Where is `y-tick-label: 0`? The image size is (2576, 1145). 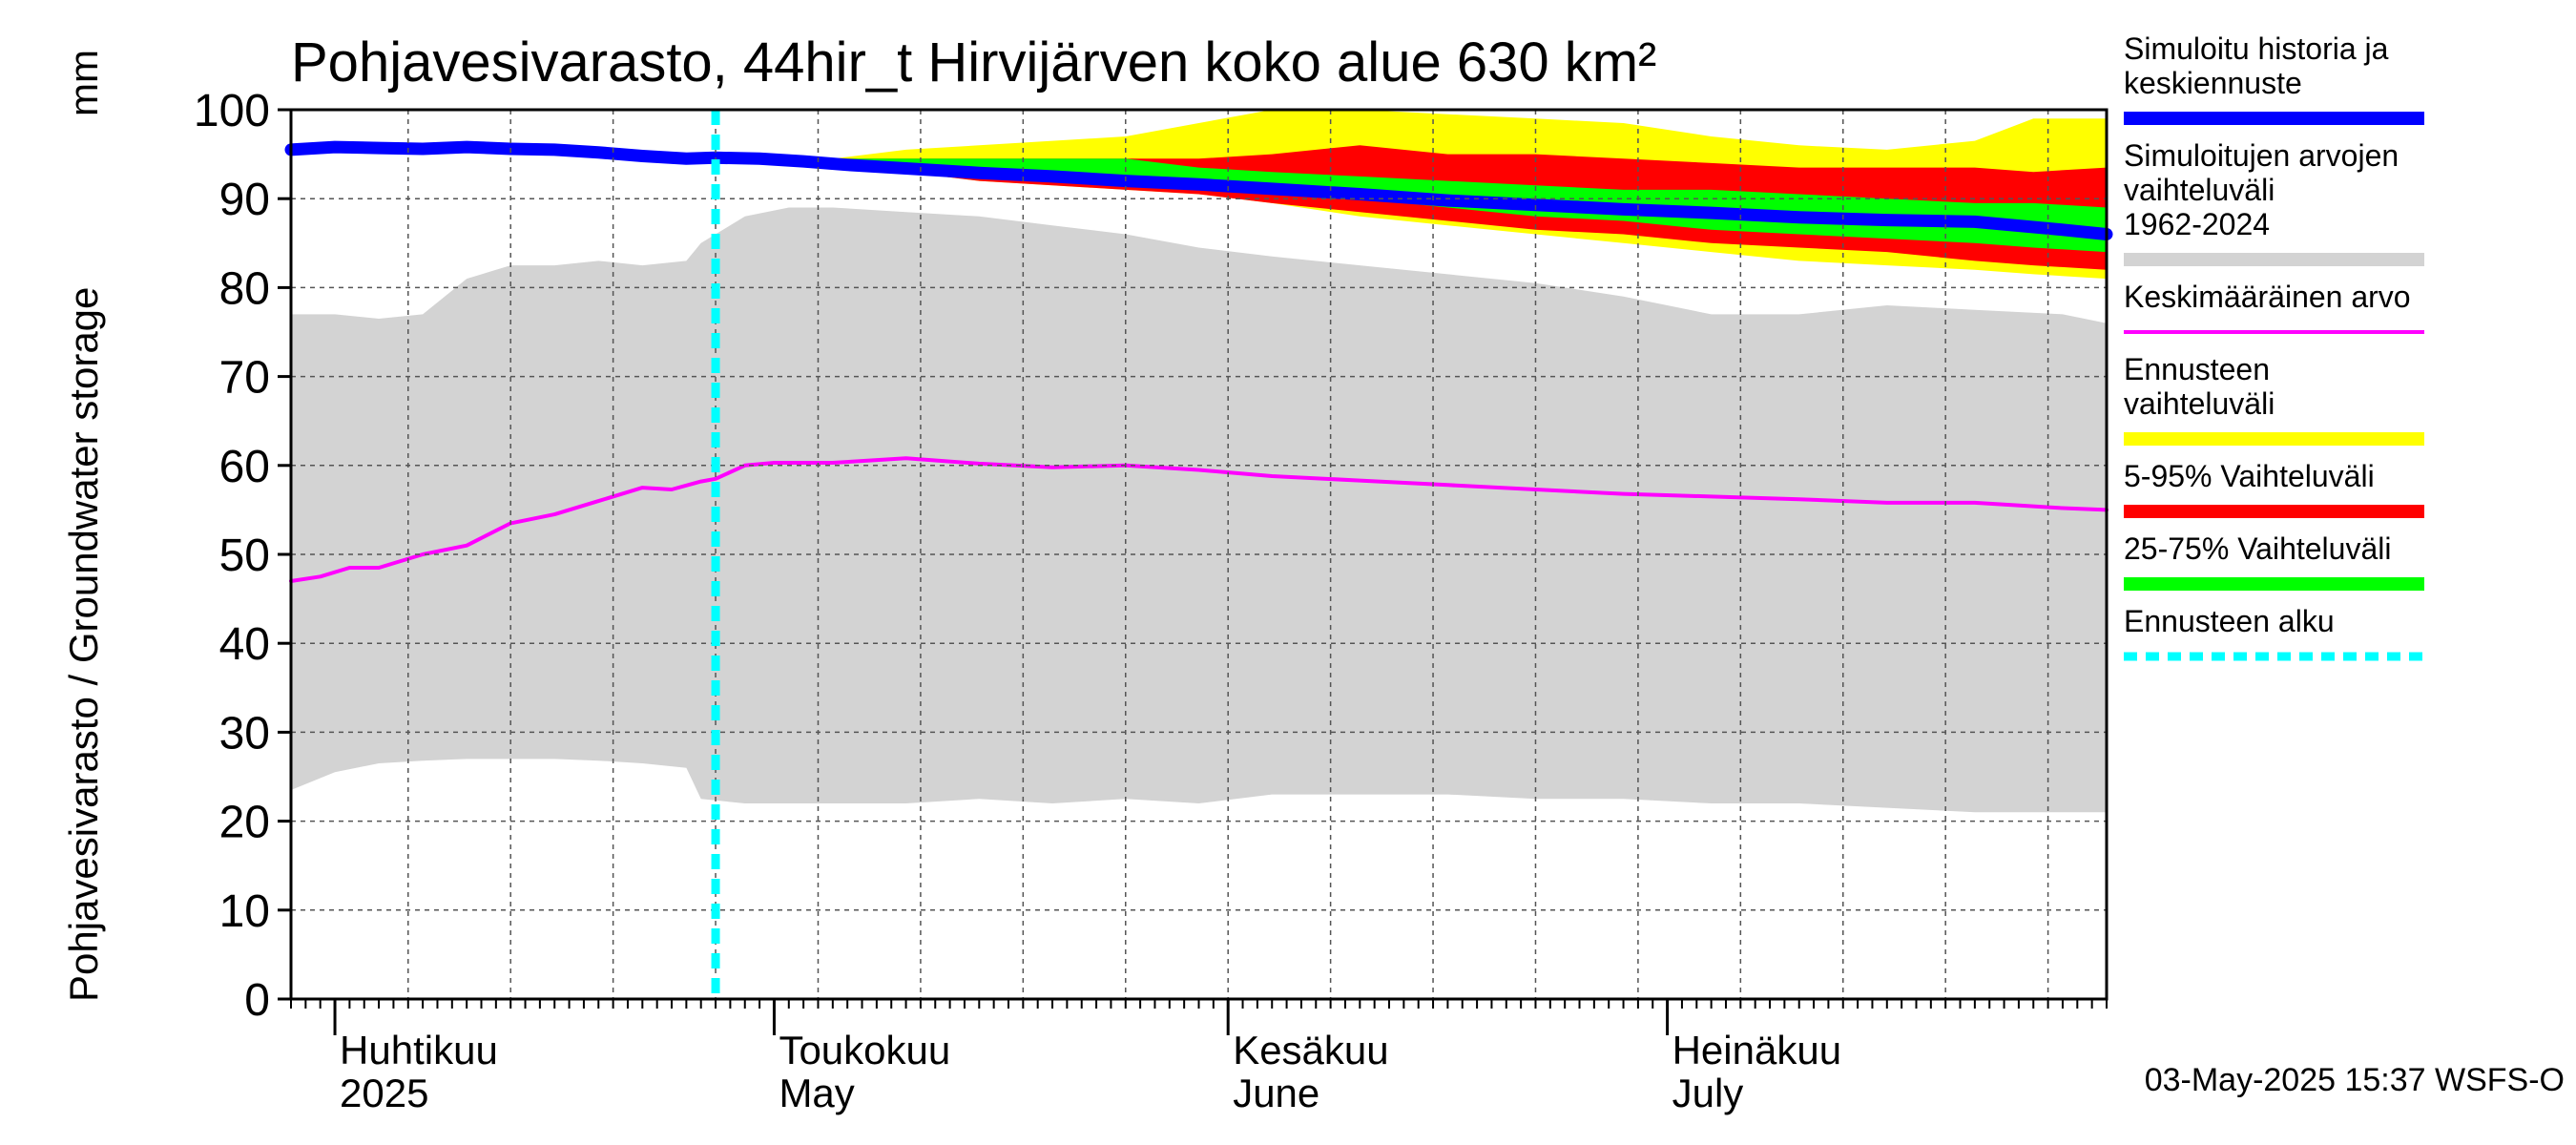
y-tick-label: 0 is located at coordinates (257, 1000).